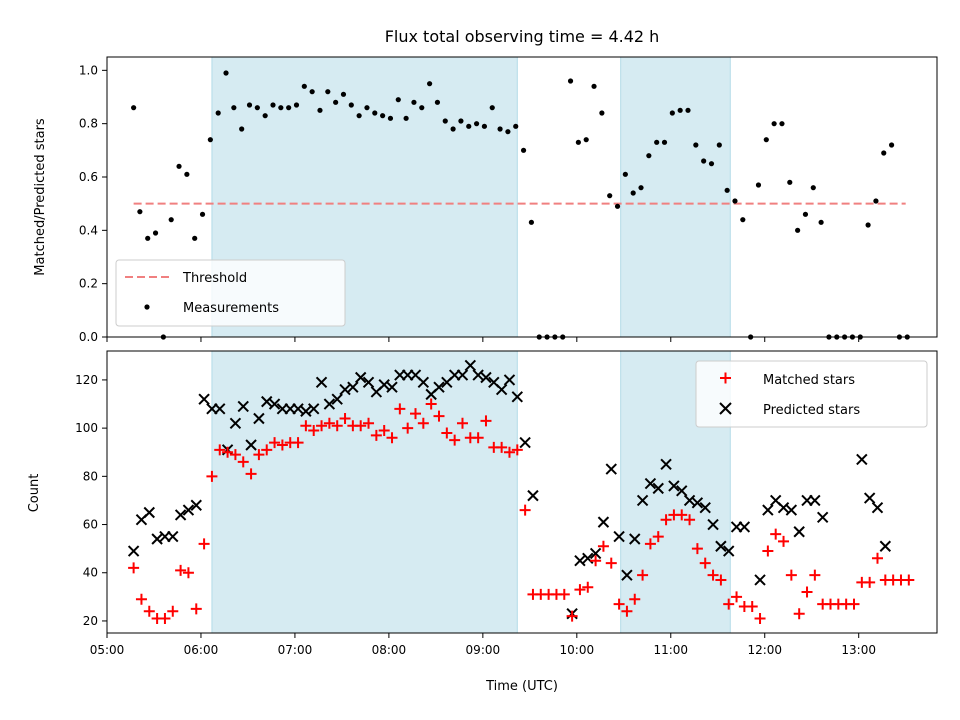 The image size is (960, 720). I want to click on legend-predicted-label: Predicted stars, so click(811, 410).